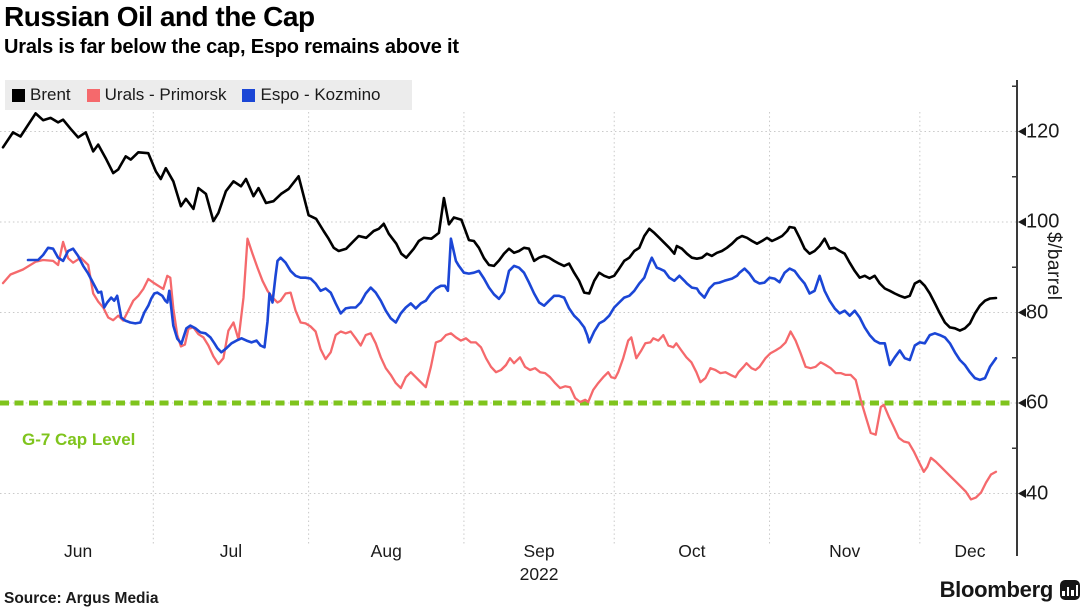  Describe the element at coordinates (165, 94) in the screenshot. I see `legend-label-urals: Urals - Primorsk` at that location.